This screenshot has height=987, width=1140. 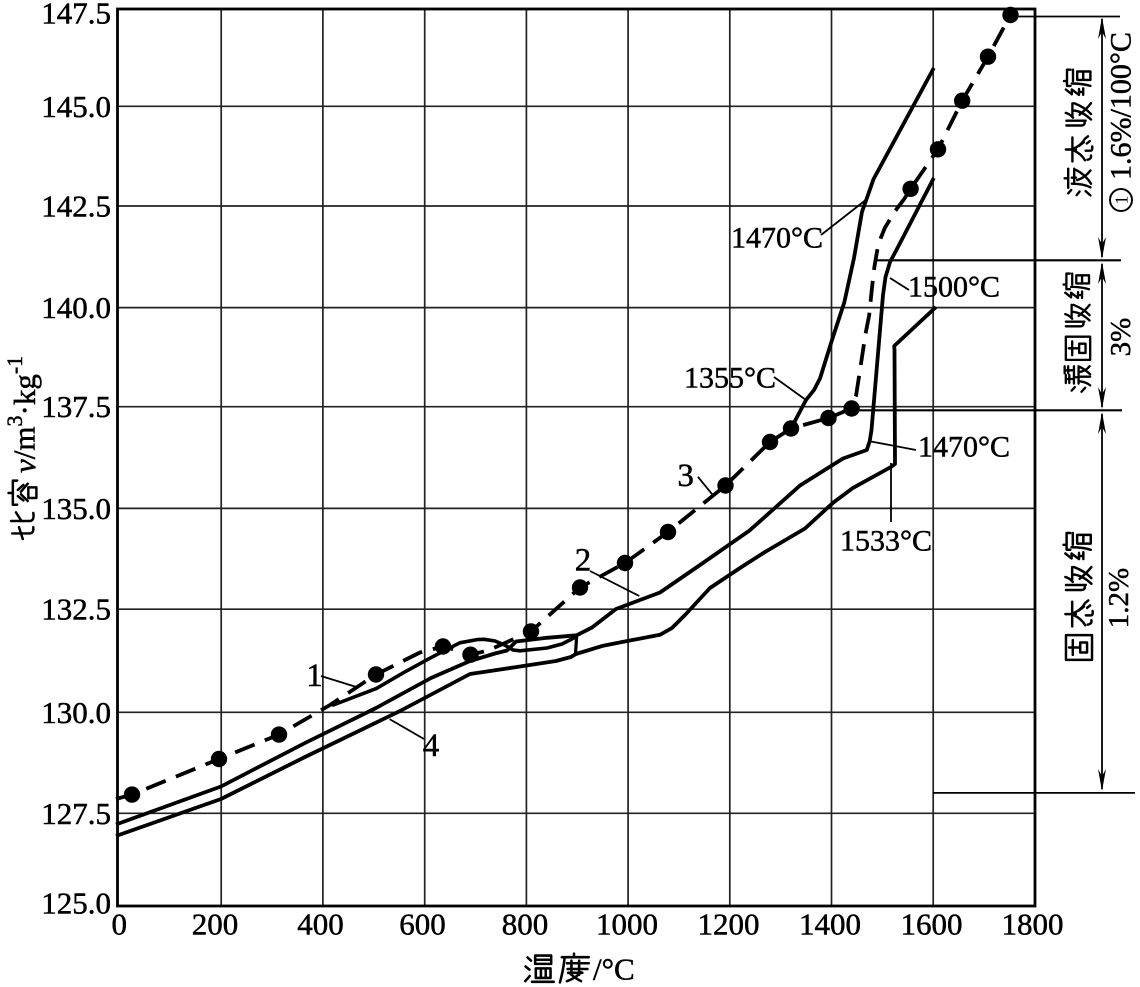 What do you see at coordinates (320, 924) in the screenshot?
I see `svg-text: 400` at bounding box center [320, 924].